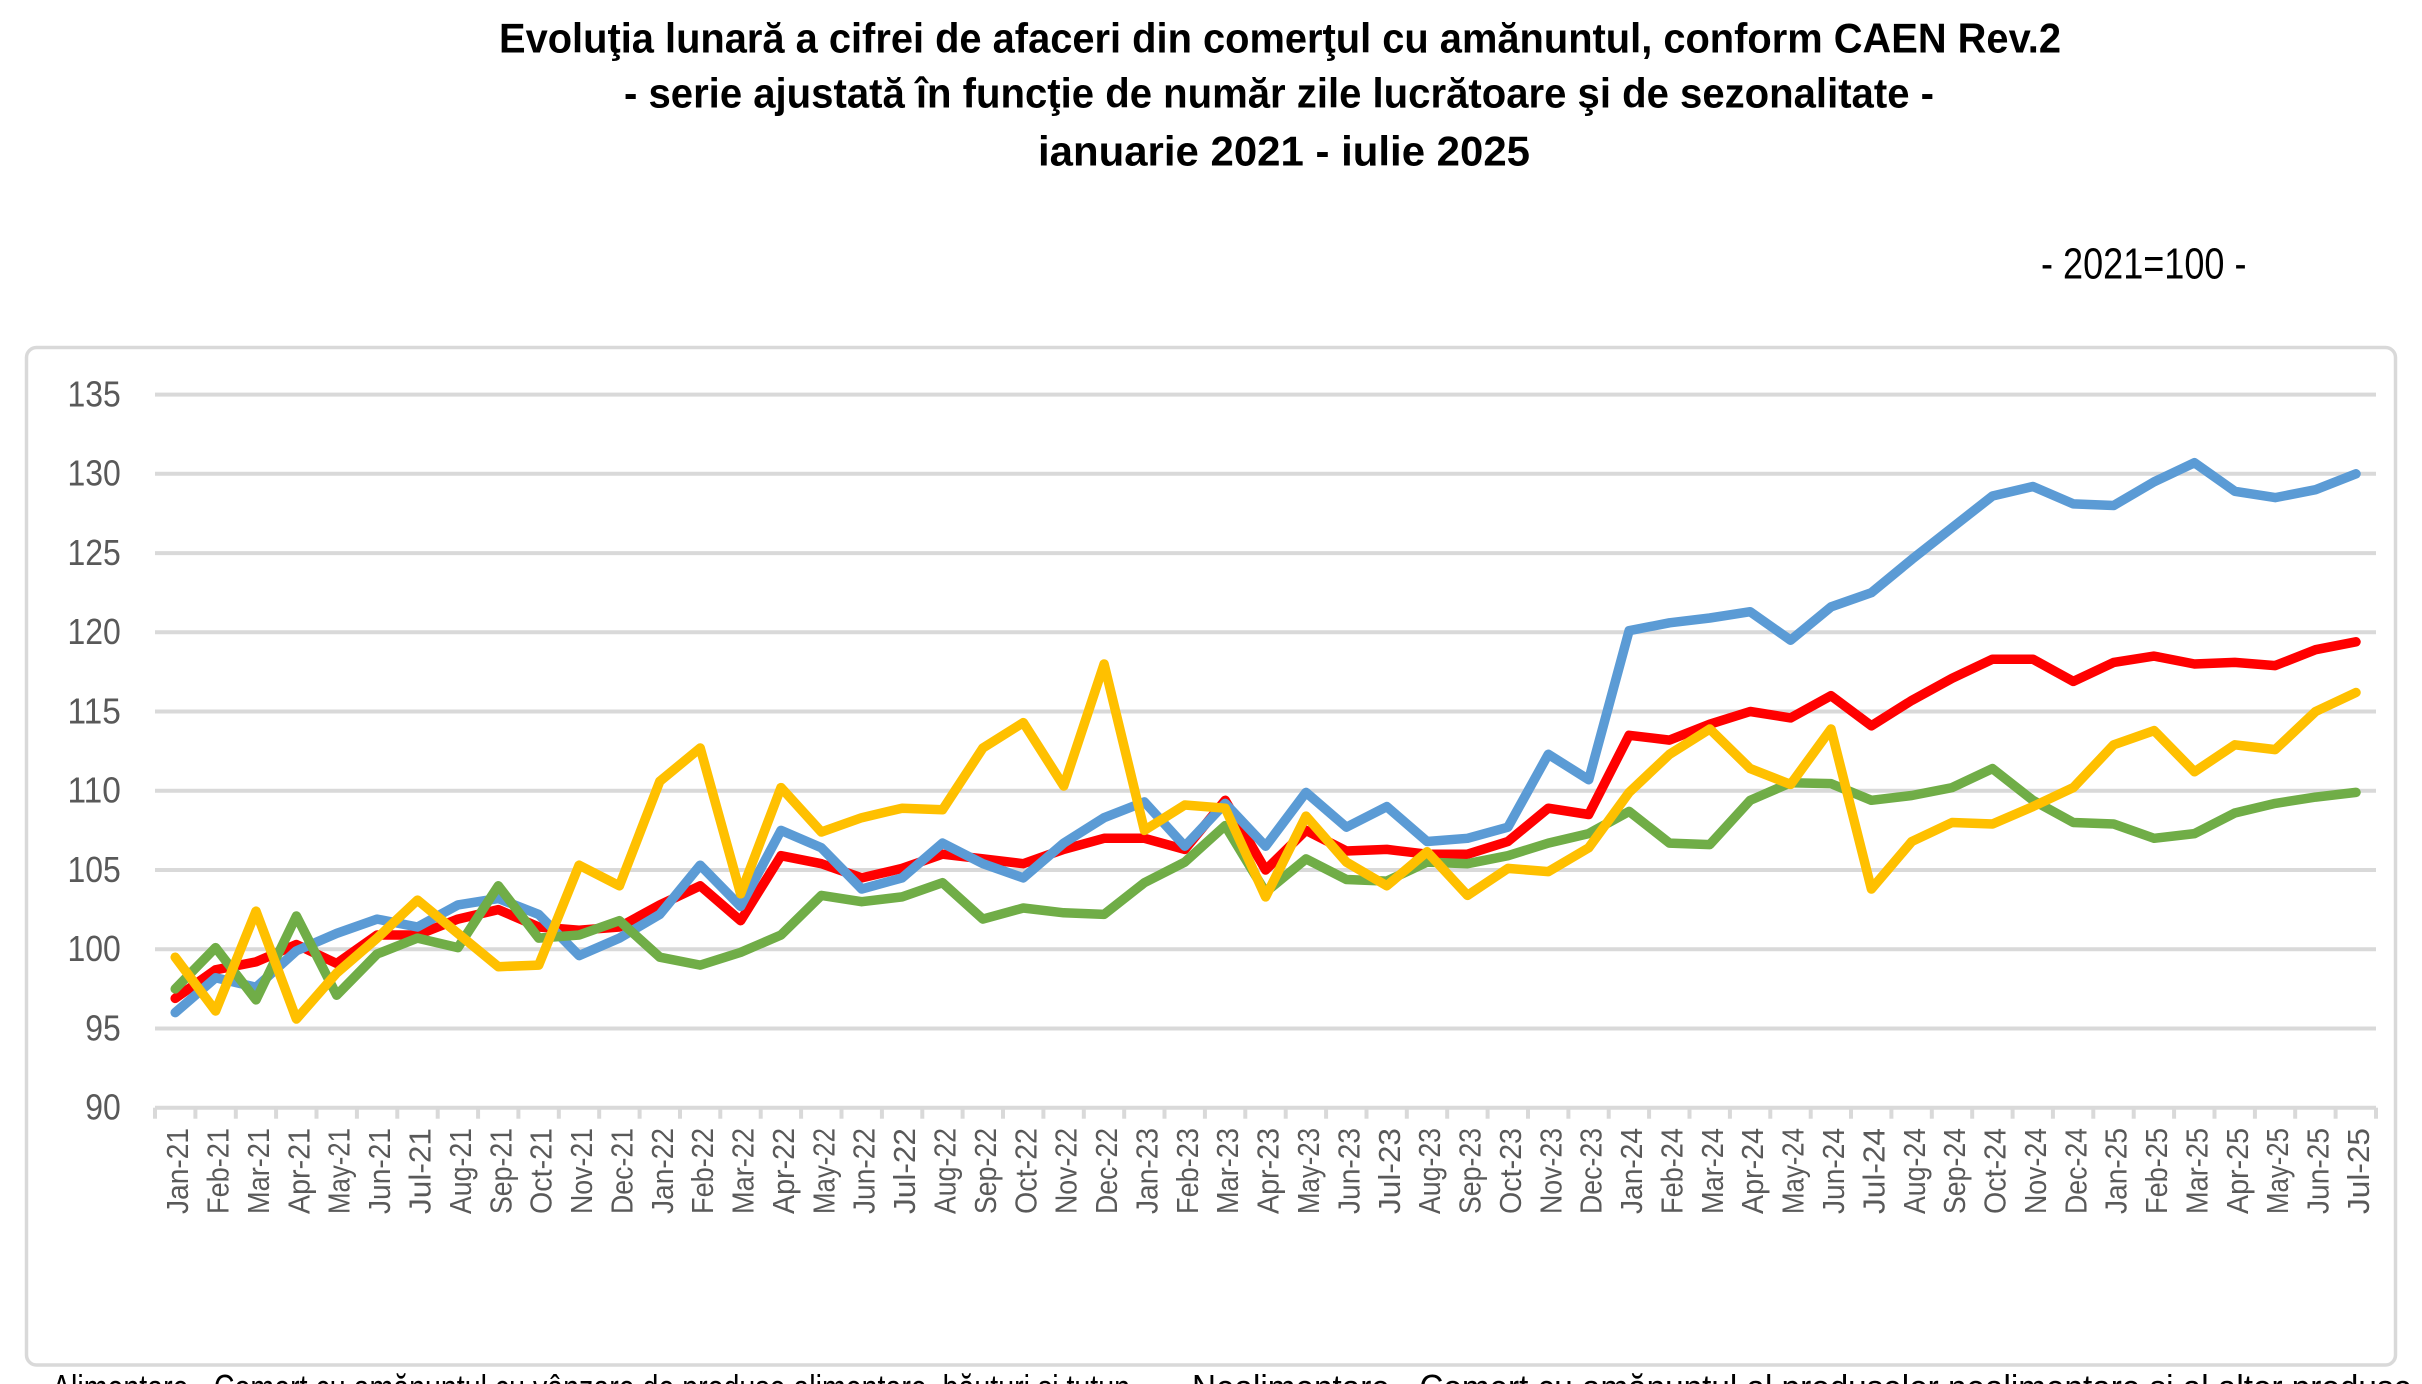 The height and width of the screenshot is (1384, 2422). I want to click on svg-text: Dec-22, so click(1106, 1171).